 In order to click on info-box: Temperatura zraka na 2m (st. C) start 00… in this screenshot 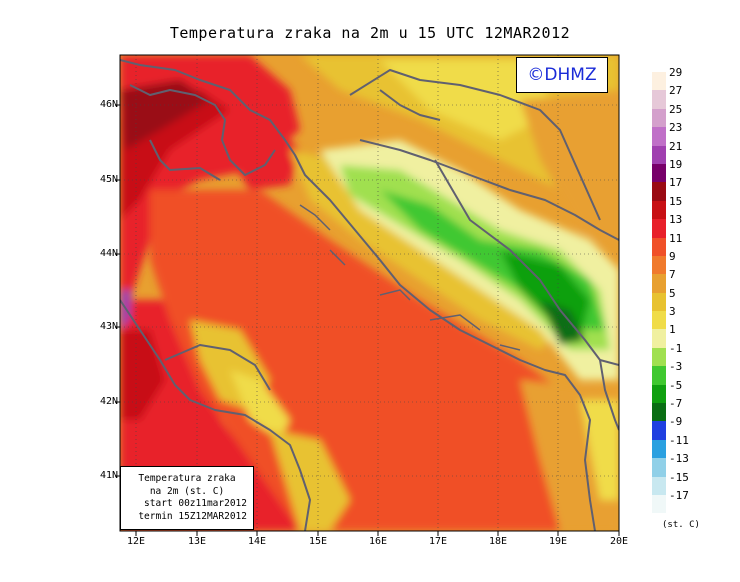, I will do `click(187, 498)`.